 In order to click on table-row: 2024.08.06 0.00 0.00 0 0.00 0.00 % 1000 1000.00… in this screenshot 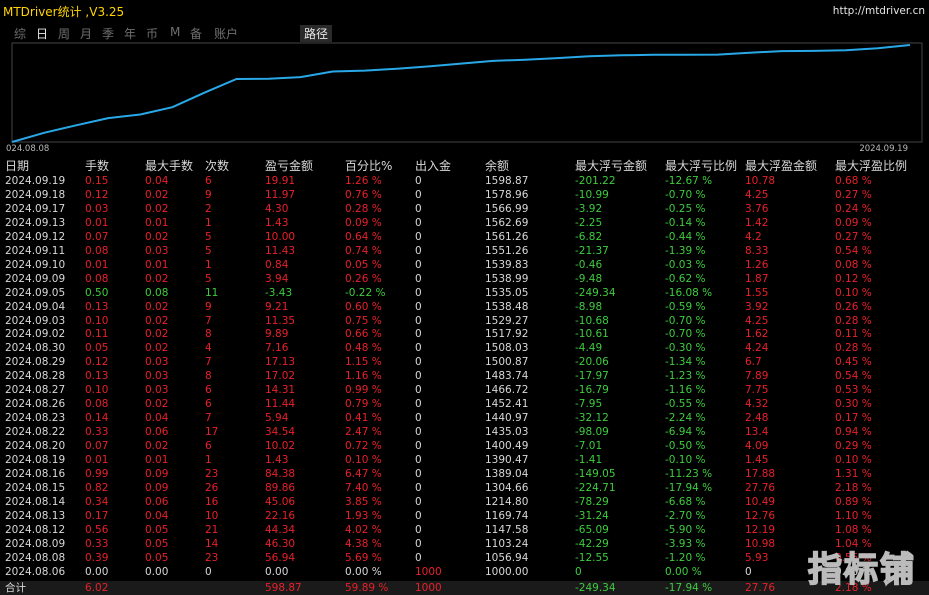, I will do `click(464, 572)`.